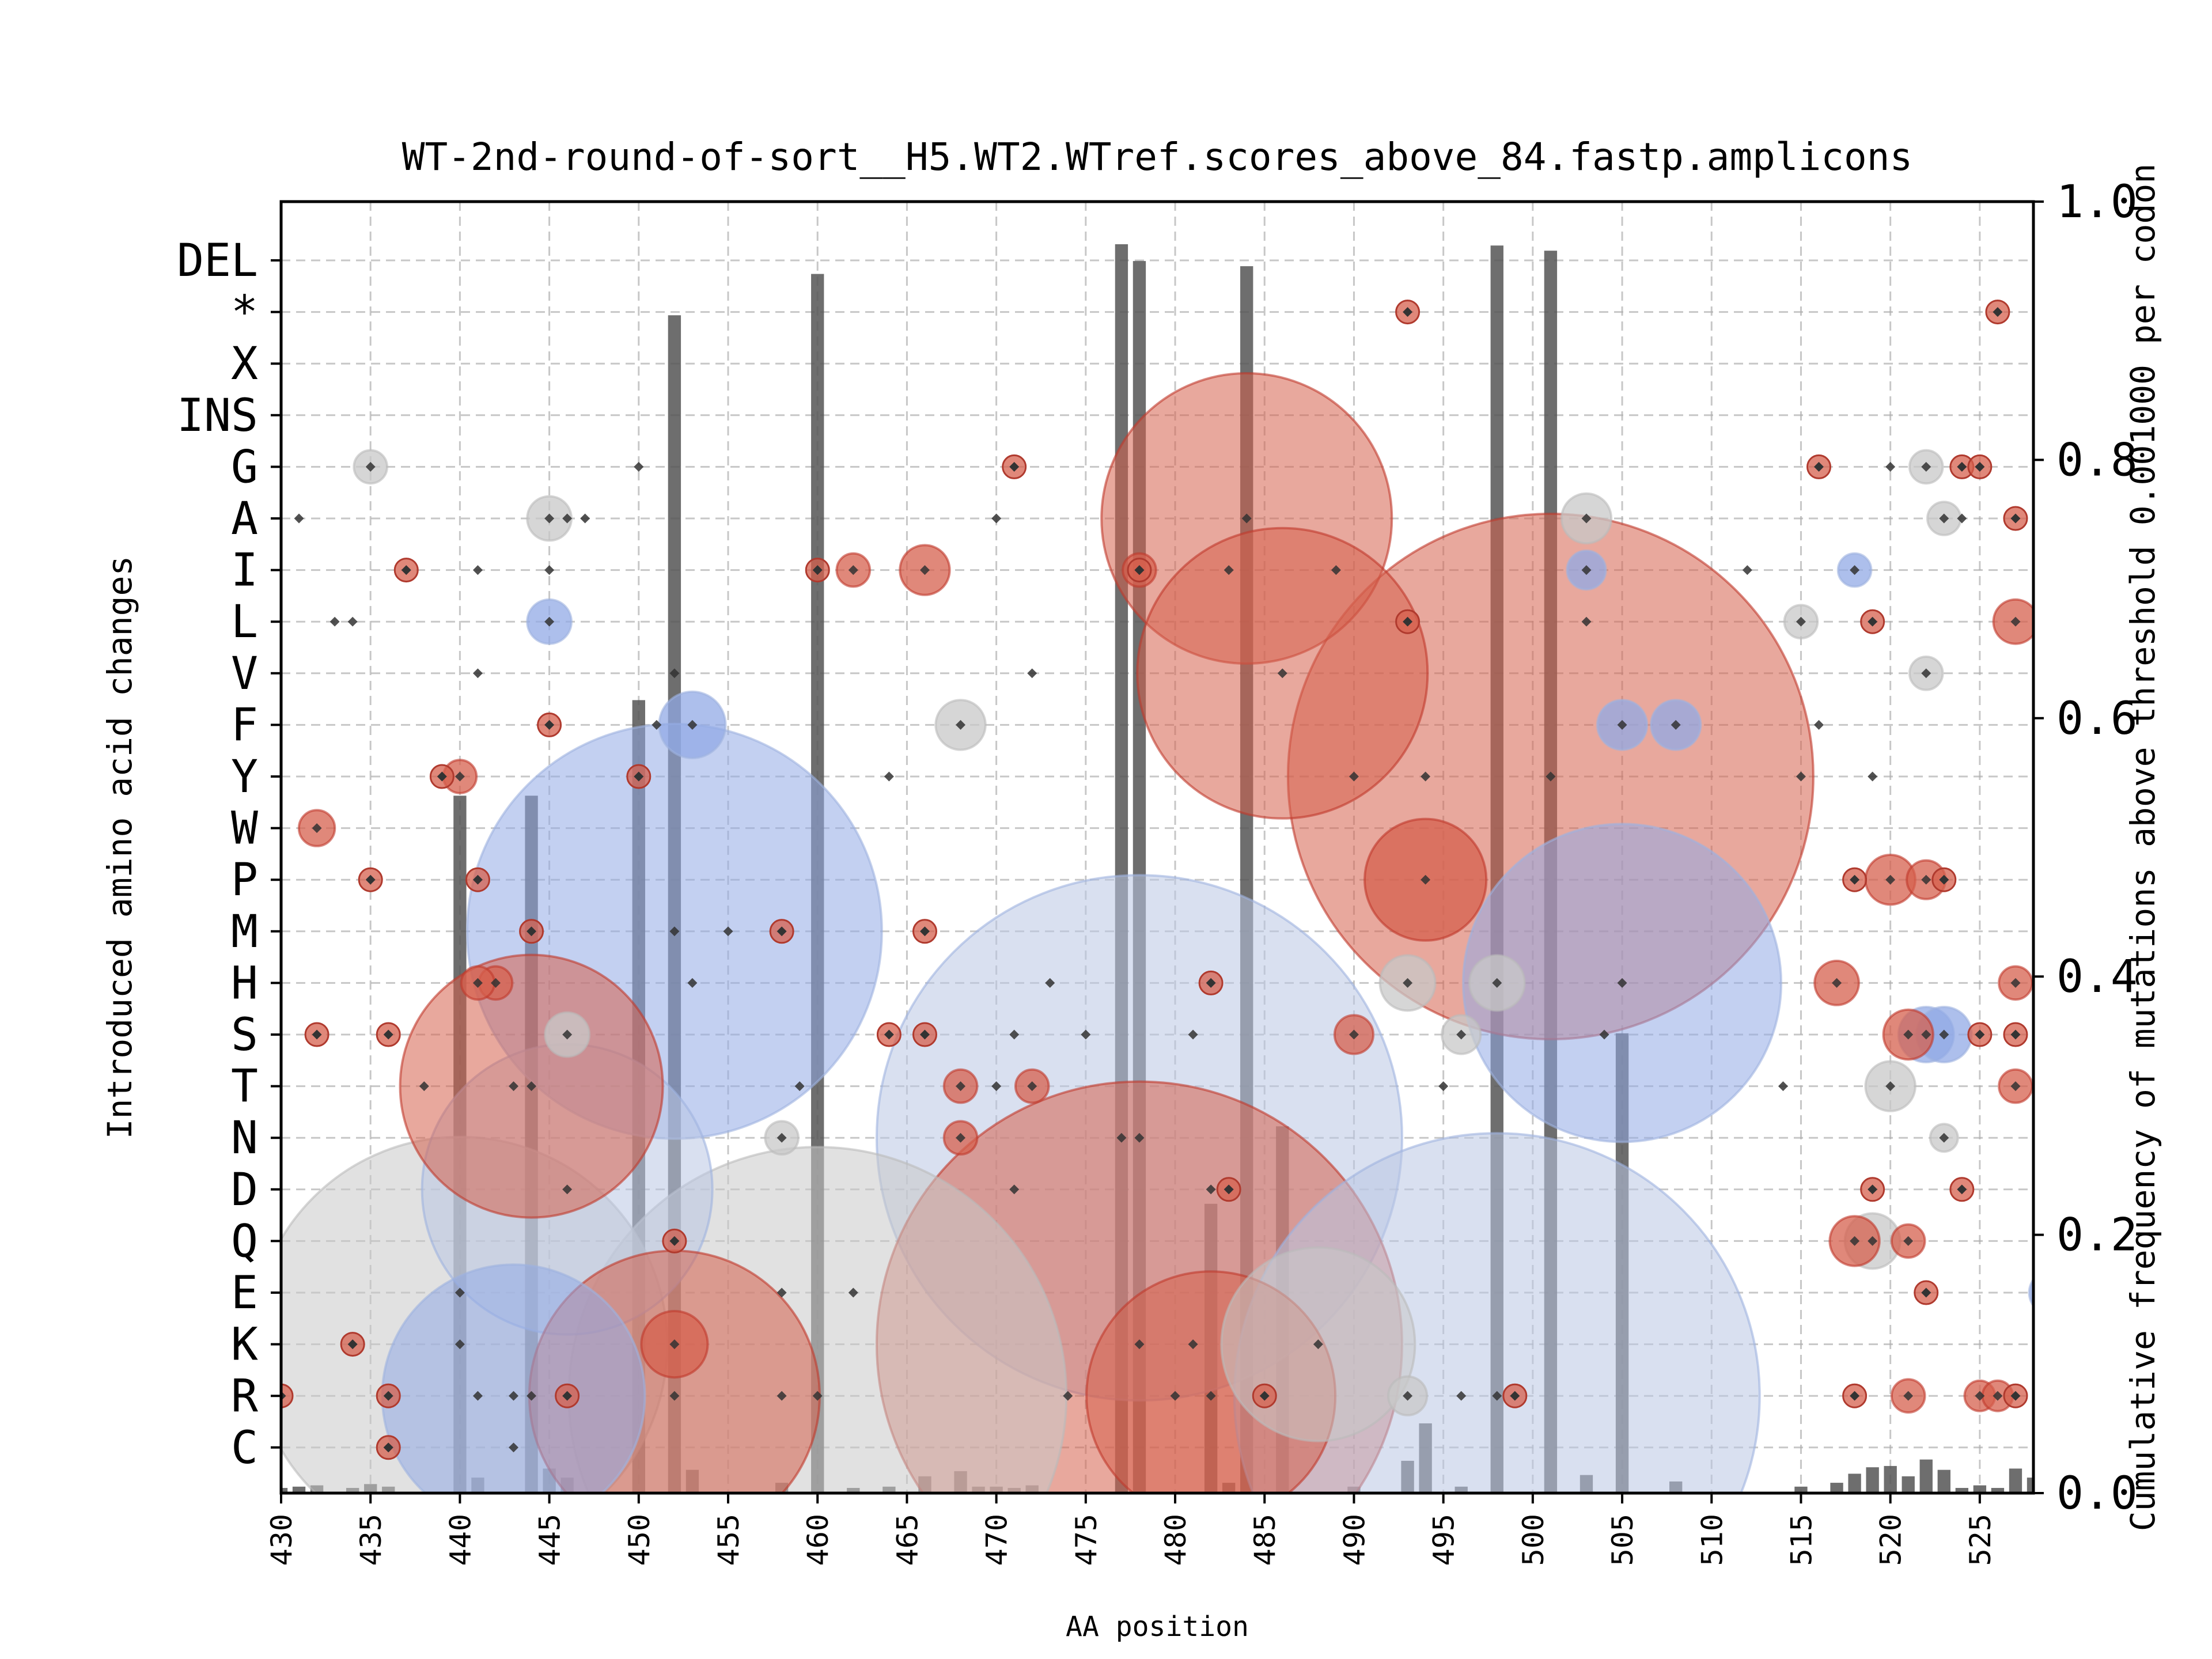 Image resolution: width=2212 pixels, height=1659 pixels. I want to click on y-tick-label: INS, so click(217, 416).